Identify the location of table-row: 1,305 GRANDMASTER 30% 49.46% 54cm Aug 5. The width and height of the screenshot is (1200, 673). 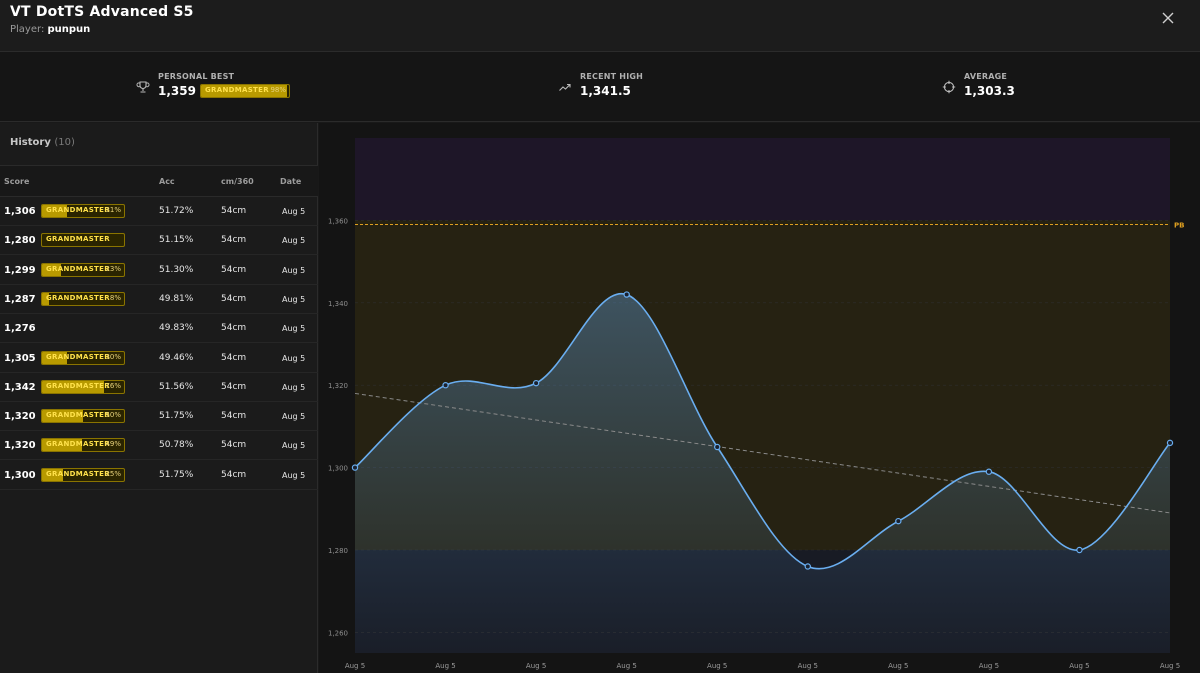
(159, 358).